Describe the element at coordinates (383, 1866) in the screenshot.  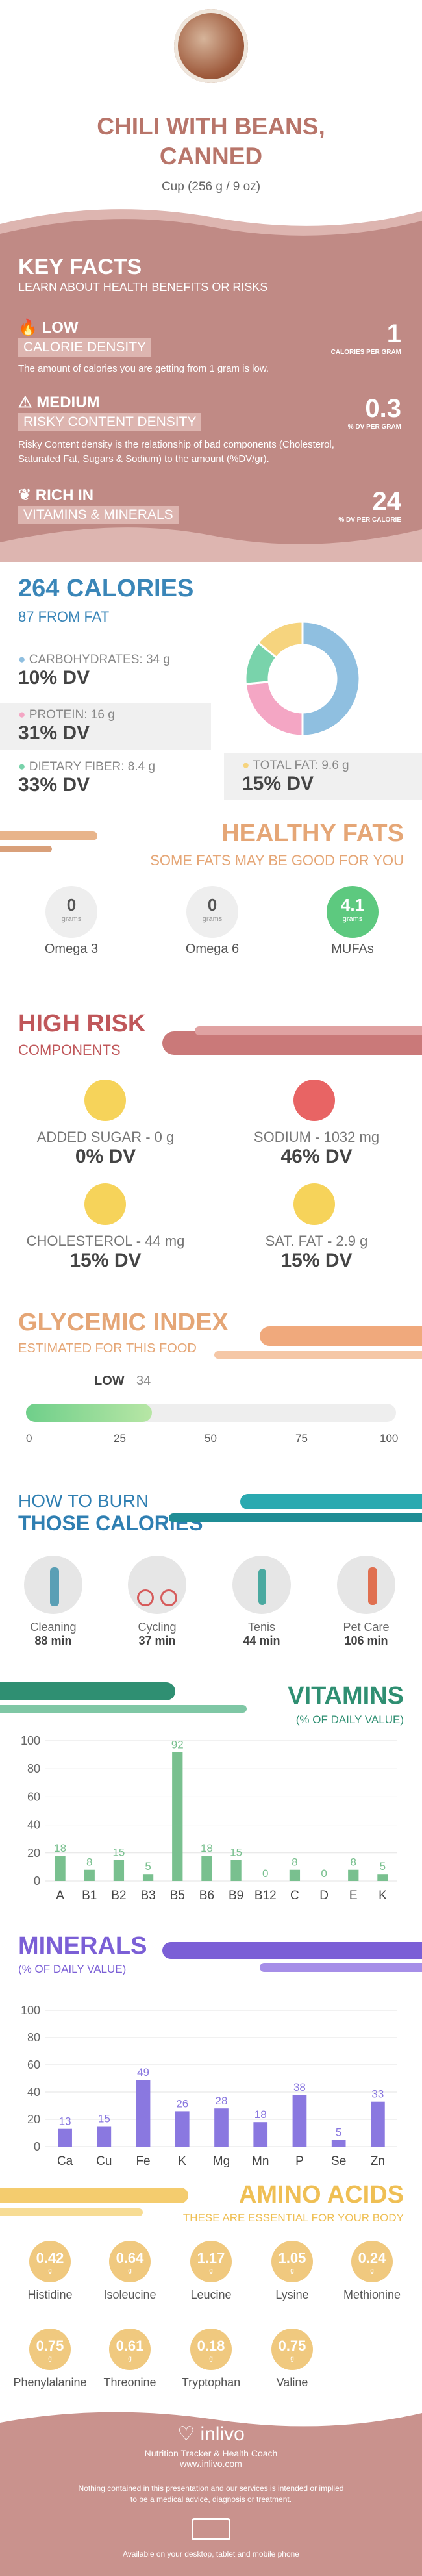
I see `bar-value-label: 5` at that location.